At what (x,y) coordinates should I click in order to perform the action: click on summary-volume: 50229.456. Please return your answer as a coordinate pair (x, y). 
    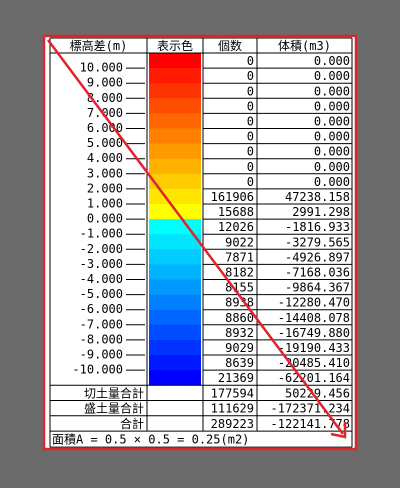
    Looking at the image, I should click on (317, 393).